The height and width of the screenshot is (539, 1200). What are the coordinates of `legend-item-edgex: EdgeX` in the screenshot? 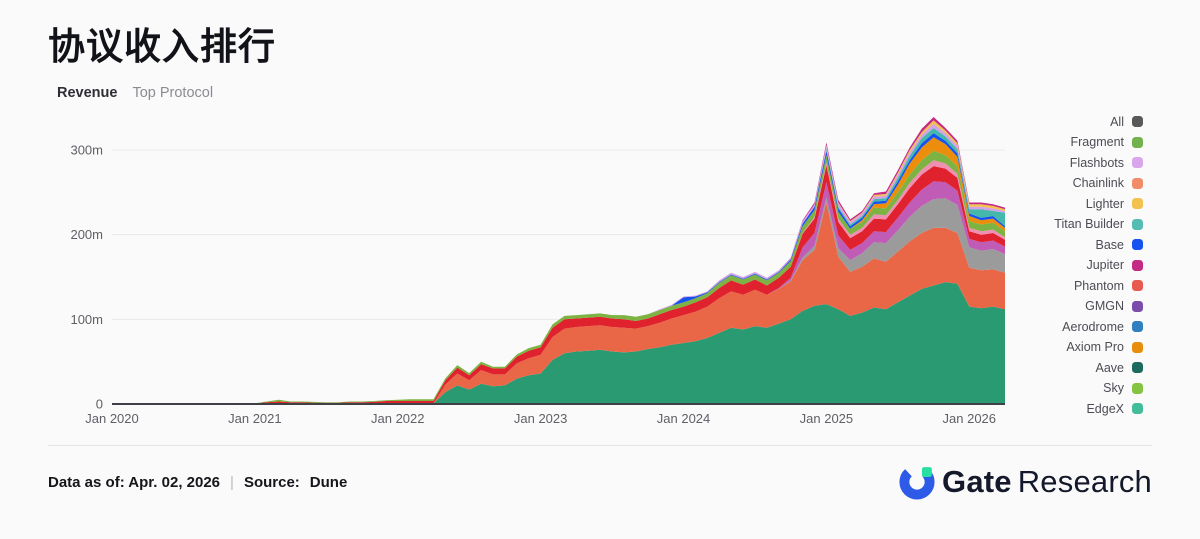 It's located at (1068, 407).